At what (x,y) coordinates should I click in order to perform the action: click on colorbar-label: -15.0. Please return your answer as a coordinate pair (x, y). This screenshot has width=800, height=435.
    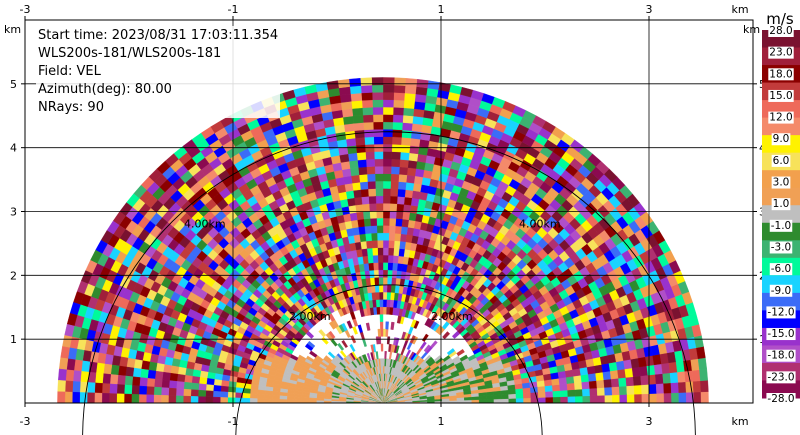
    Looking at the image, I should click on (780, 334).